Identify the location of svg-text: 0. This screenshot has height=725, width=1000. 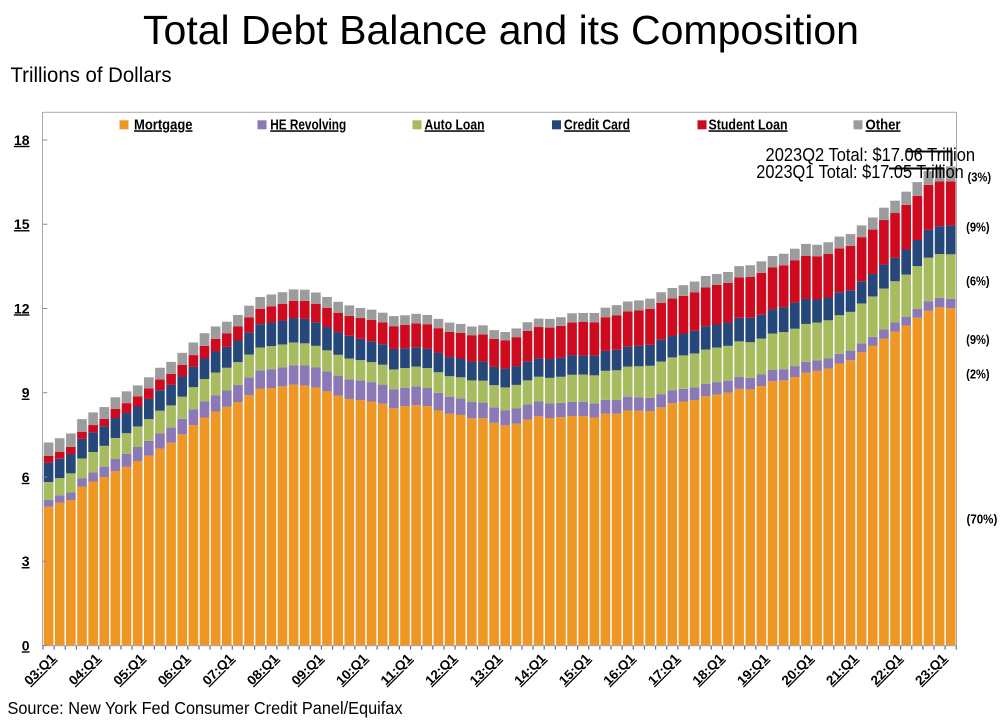
(26, 645).